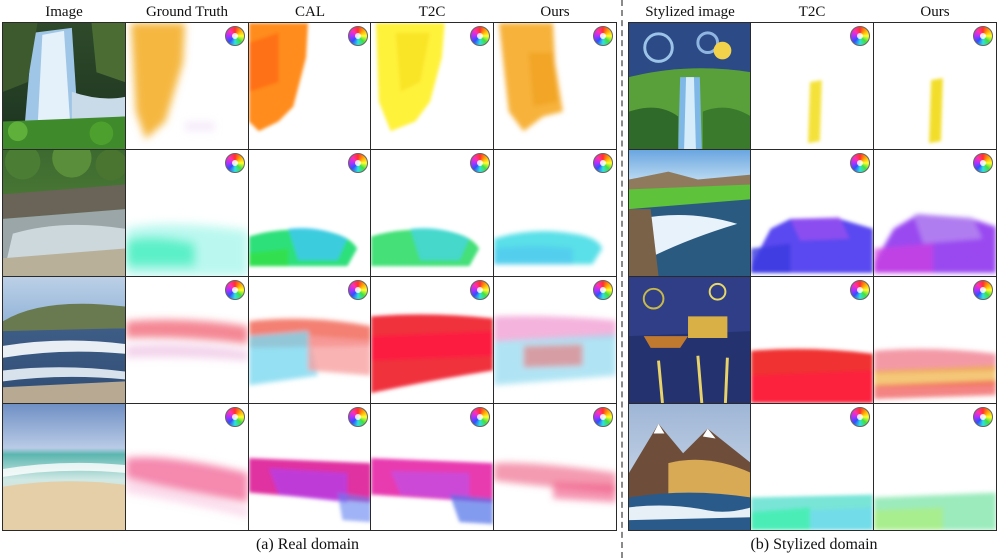 This screenshot has width=1000, height=558. Describe the element at coordinates (555, 12) in the screenshot. I see `header-real-ours: Ours` at that location.